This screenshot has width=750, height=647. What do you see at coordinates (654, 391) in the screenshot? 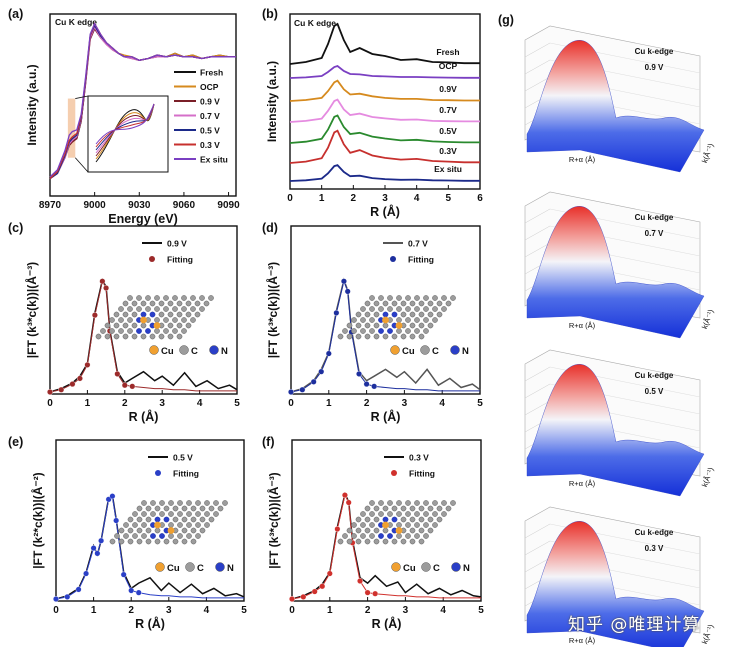
I see `surface-potential: 0.5 V` at bounding box center [654, 391].